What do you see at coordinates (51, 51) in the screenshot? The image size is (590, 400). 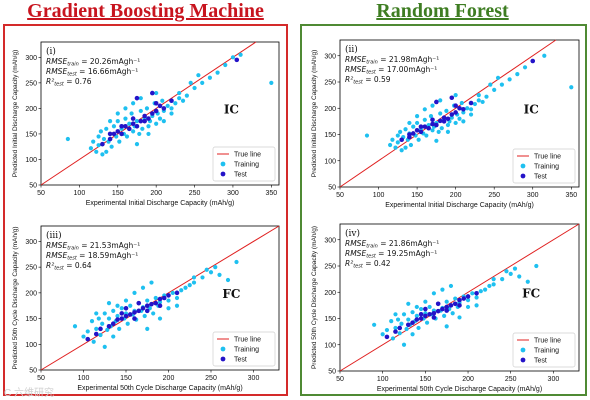 I see `panel-label: (i)` at bounding box center [51, 51].